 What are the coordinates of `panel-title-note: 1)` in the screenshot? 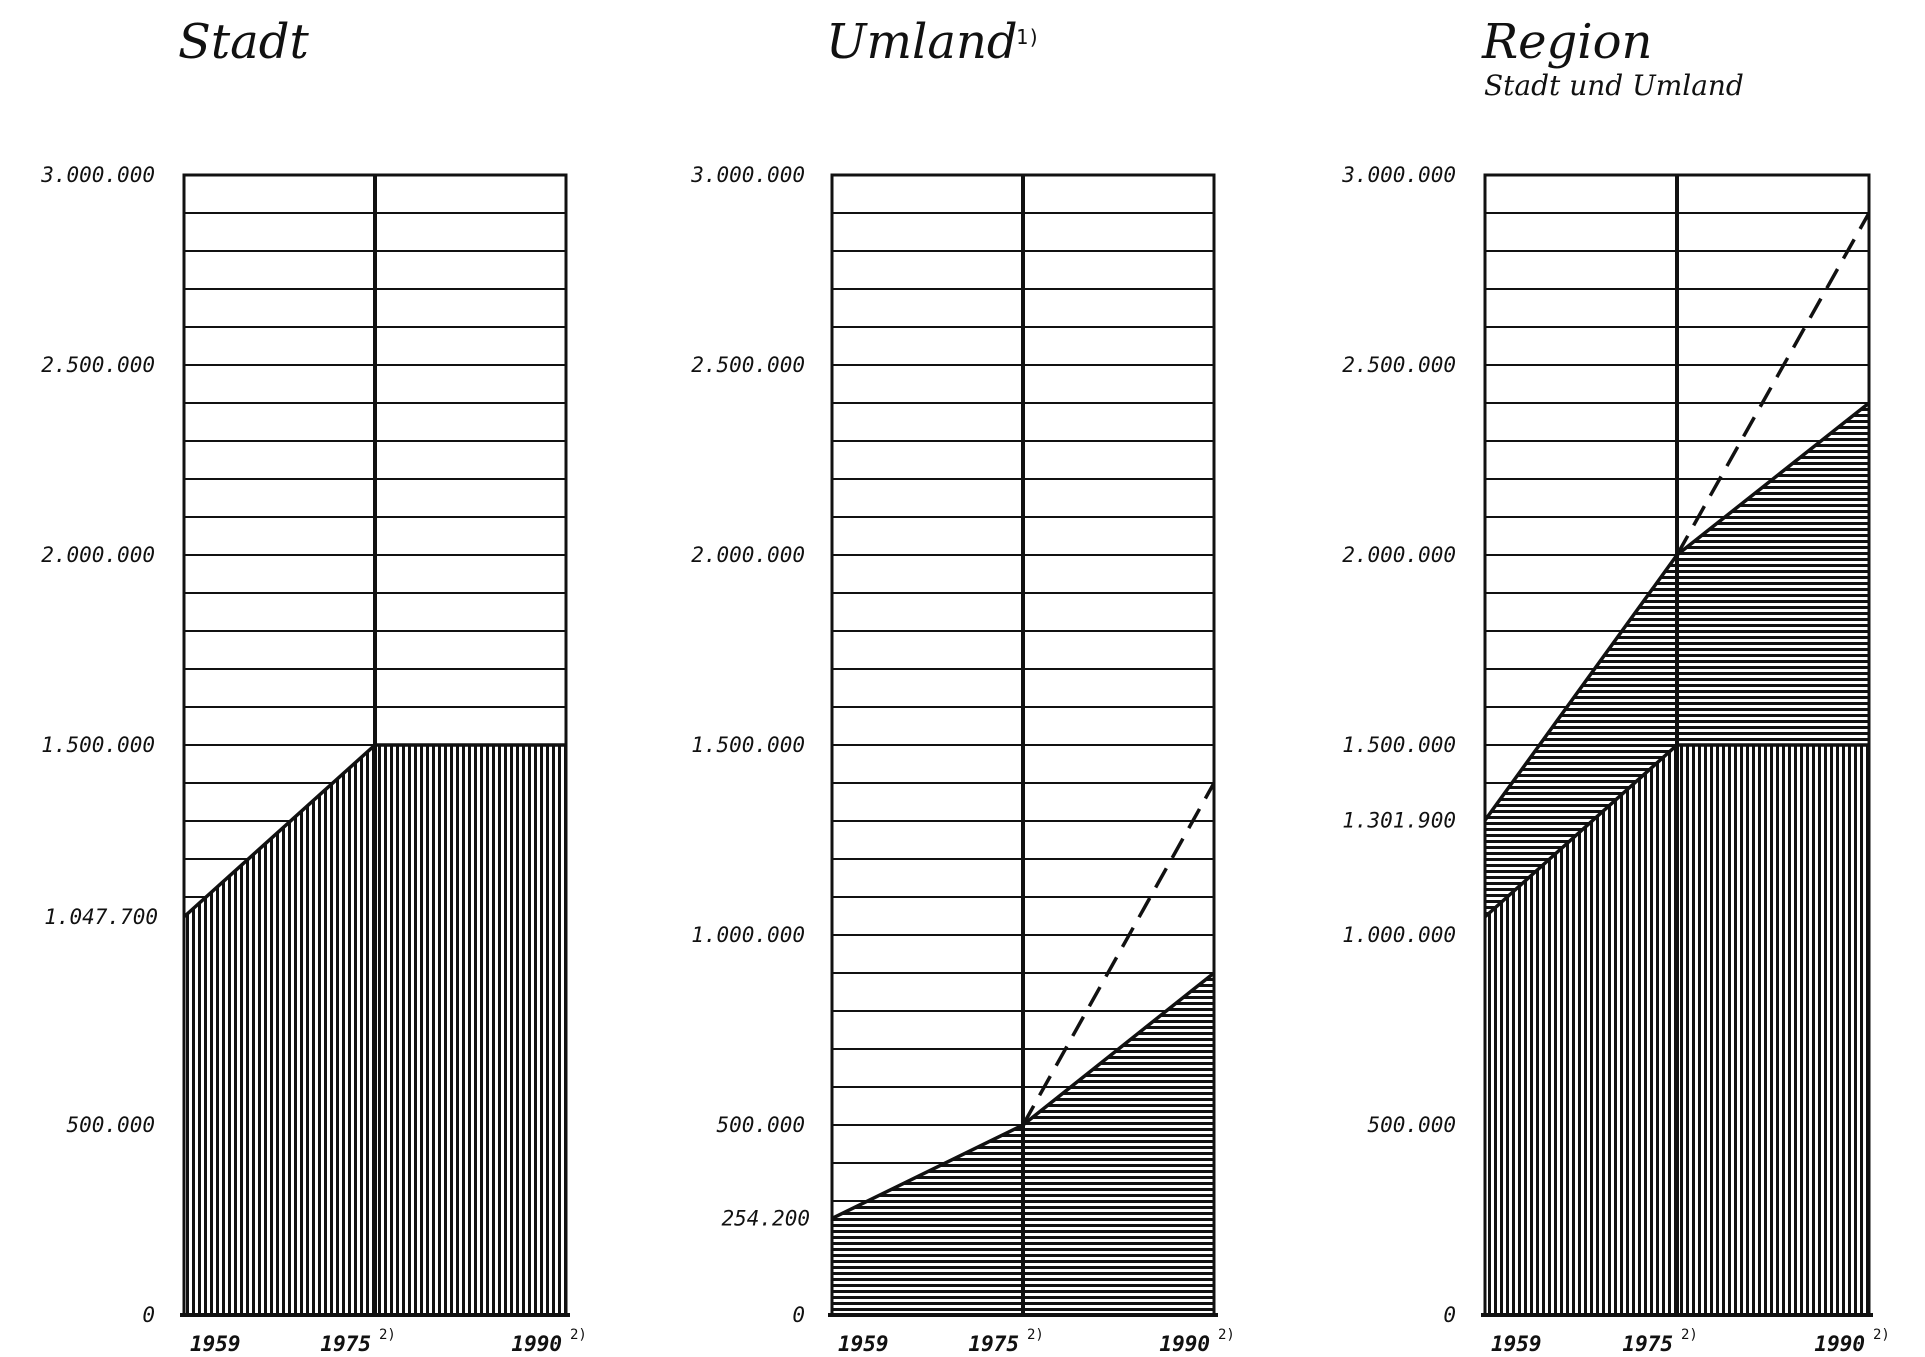 It's located at (1028, 37).